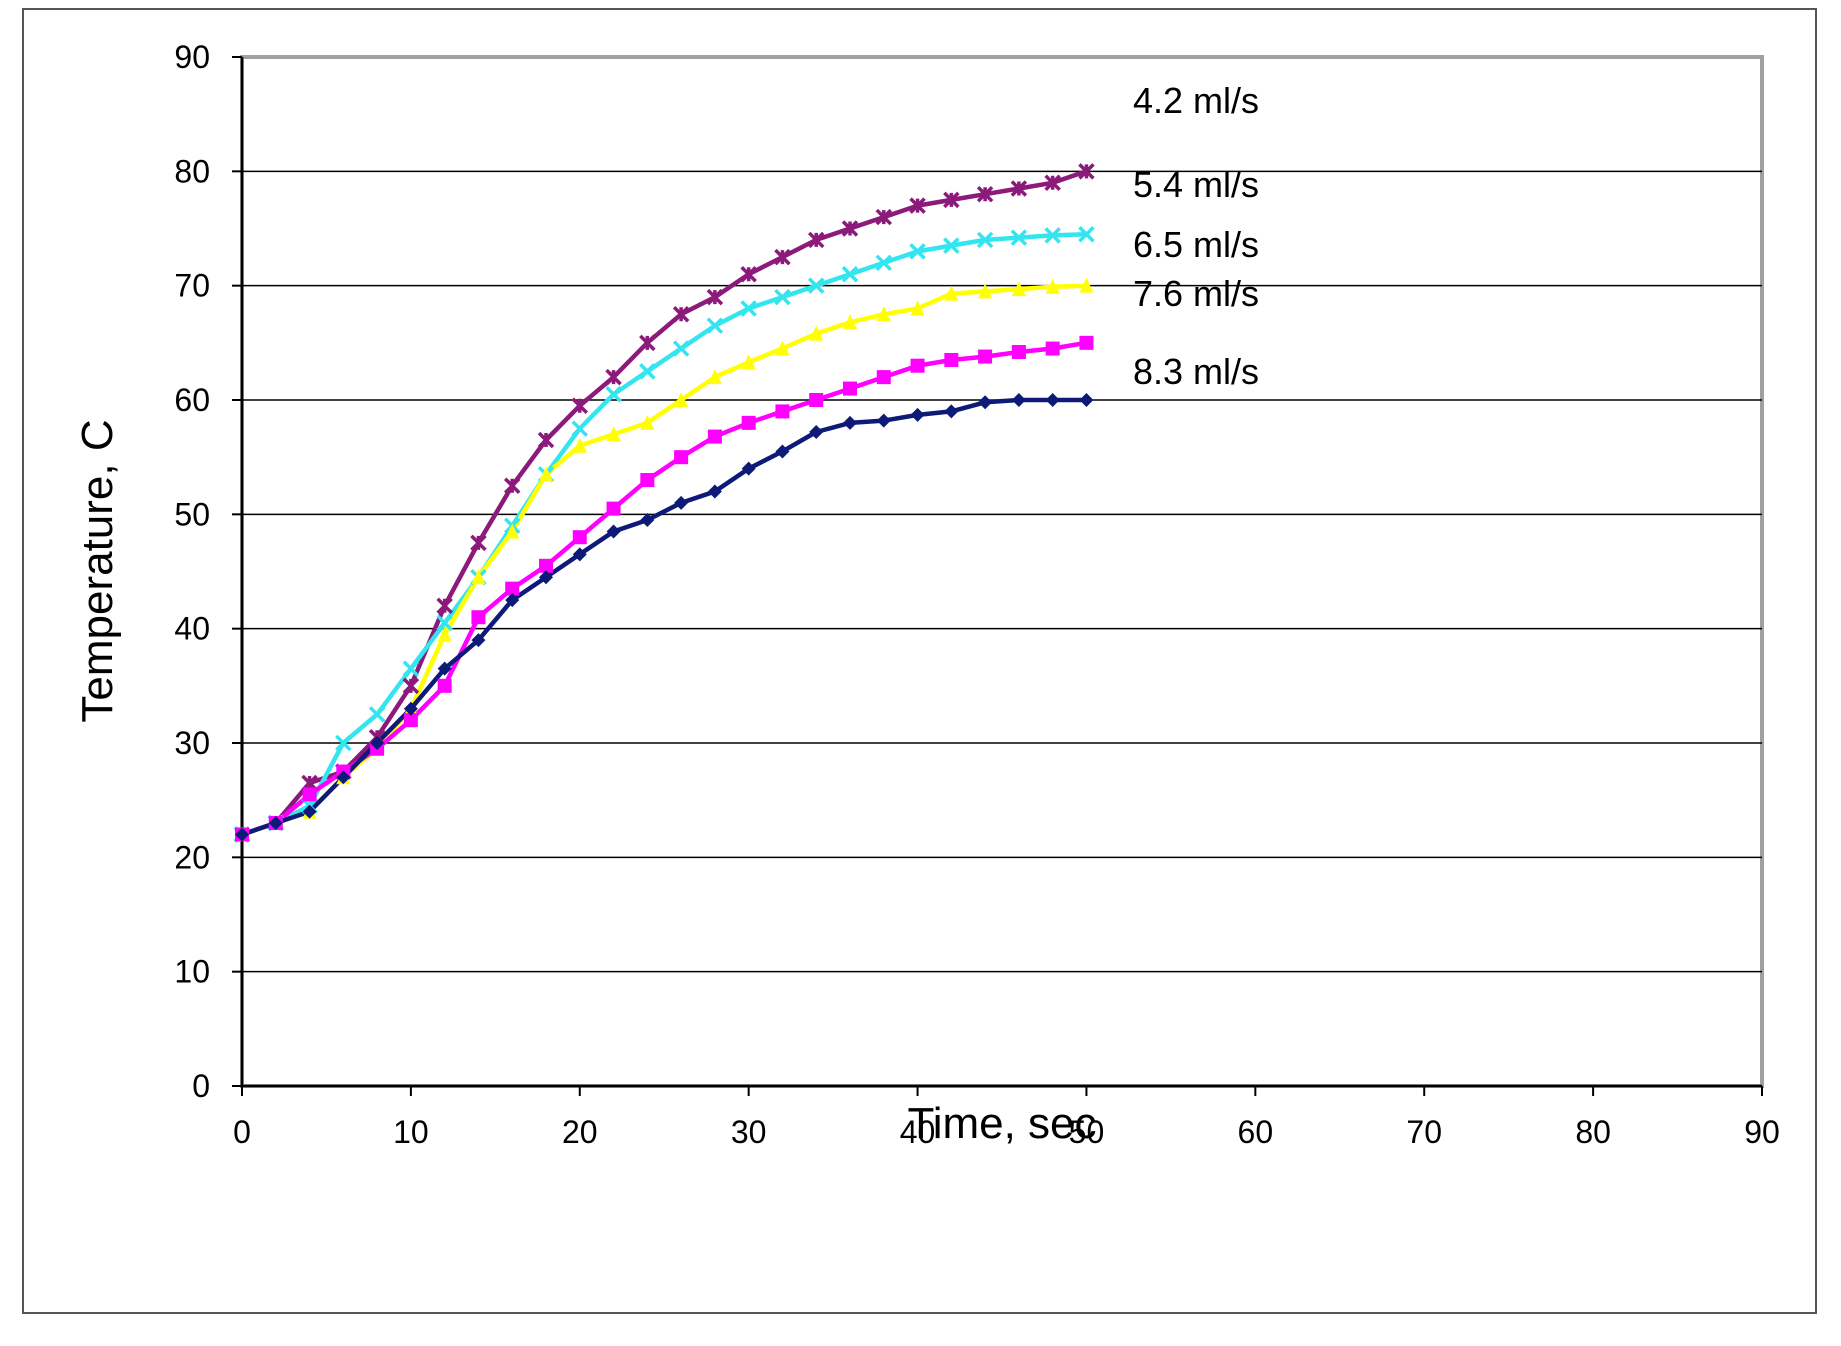  I want to click on y-axis-title: Temperature, C, so click(97, 570).